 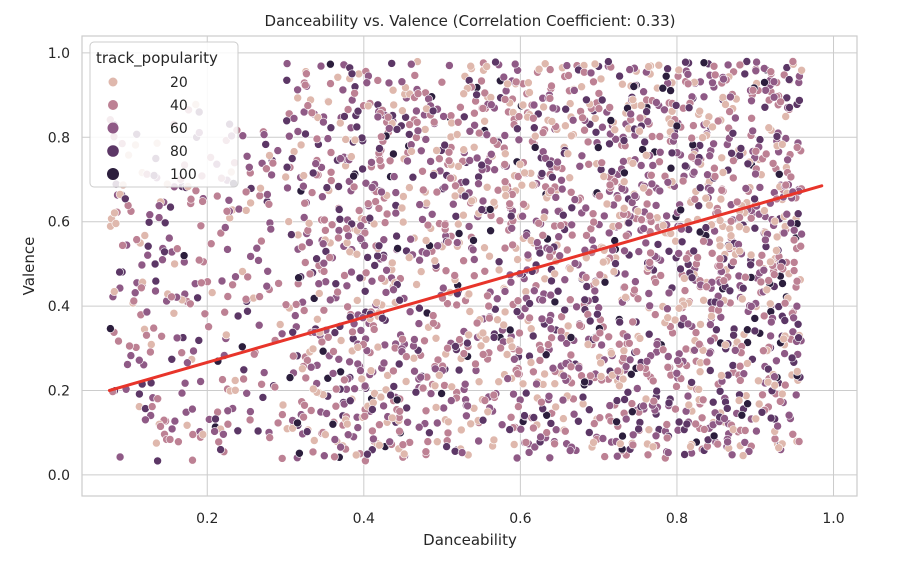 What do you see at coordinates (183, 175) in the screenshot?
I see `legend-label: 100` at bounding box center [183, 175].